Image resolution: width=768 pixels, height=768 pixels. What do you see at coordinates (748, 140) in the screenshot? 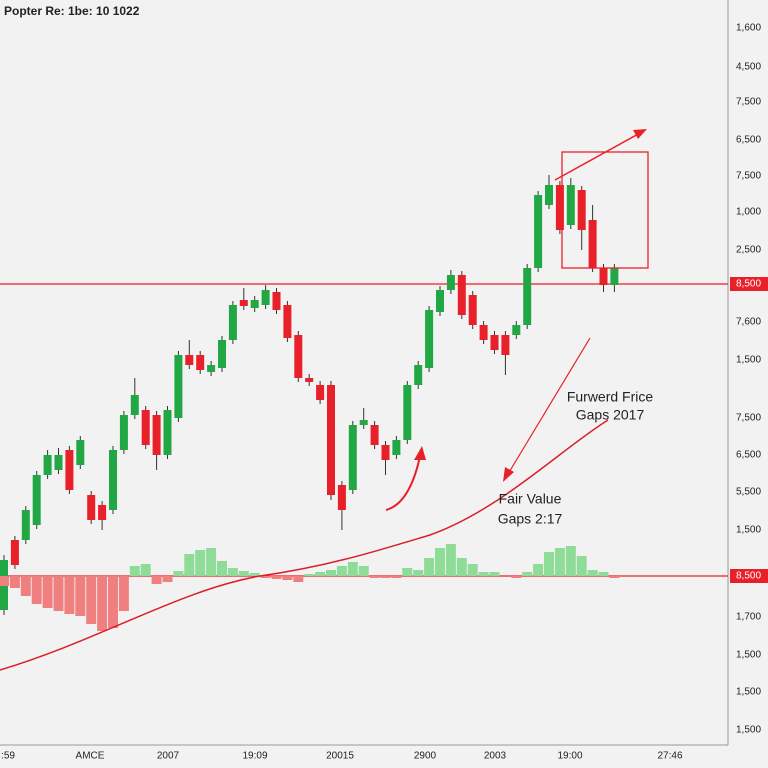
I see `y-tick-label: 6,500` at bounding box center [748, 140].